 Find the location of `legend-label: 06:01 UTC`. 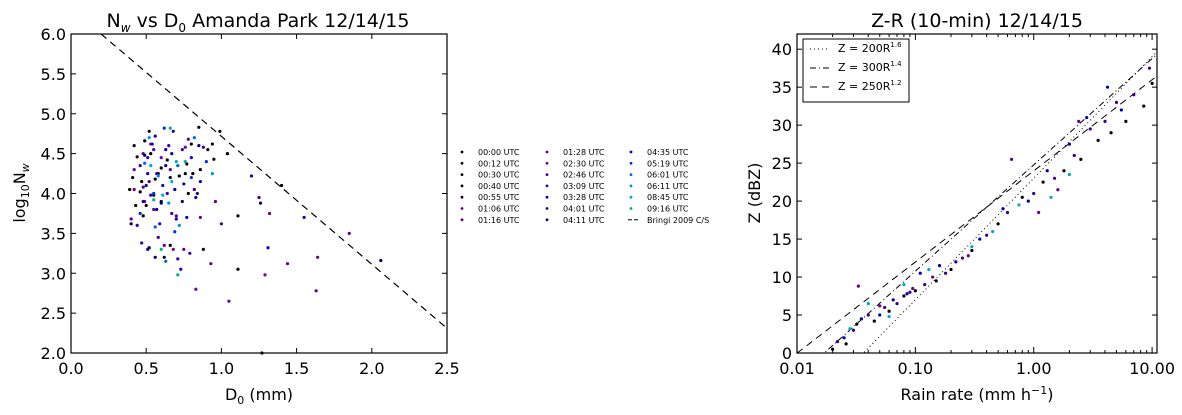

legend-label: 06:01 UTC is located at coordinates (668, 175).